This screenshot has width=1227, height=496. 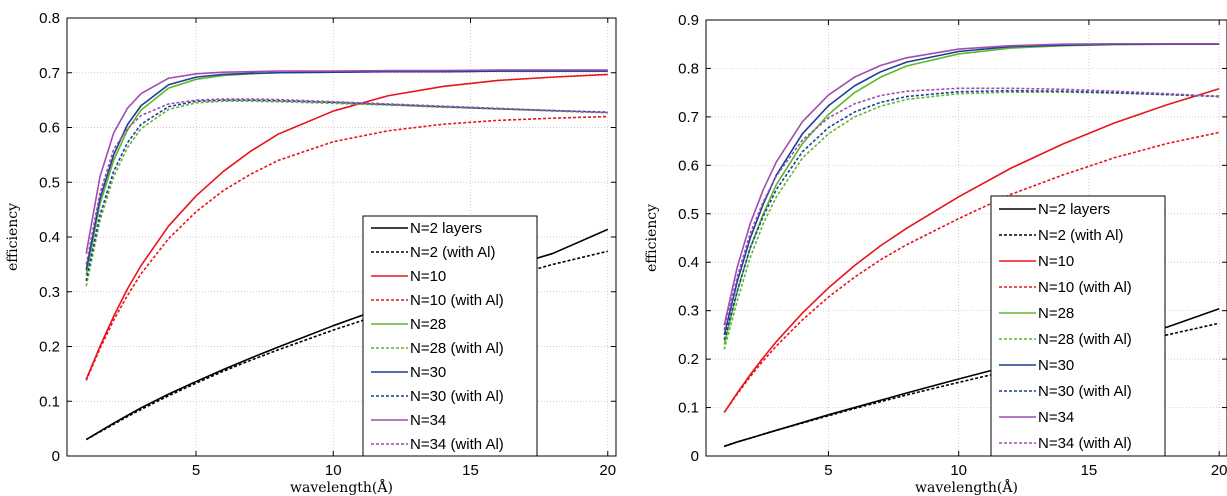 I want to click on y-tick-label: 0.9, so click(x=688, y=20).